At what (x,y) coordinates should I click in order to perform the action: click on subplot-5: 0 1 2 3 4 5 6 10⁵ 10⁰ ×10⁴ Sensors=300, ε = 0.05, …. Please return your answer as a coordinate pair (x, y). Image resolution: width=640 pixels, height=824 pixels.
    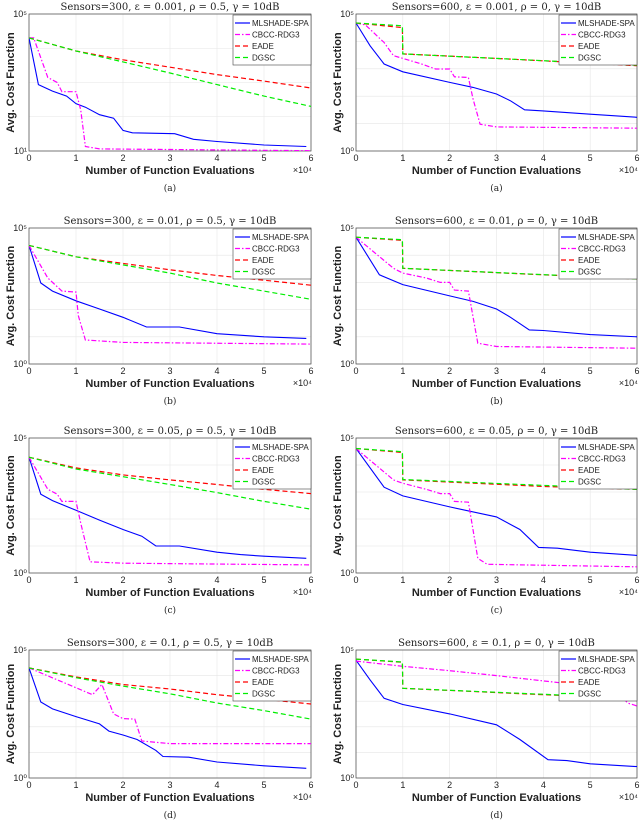
    Looking at the image, I should click on (159, 521).